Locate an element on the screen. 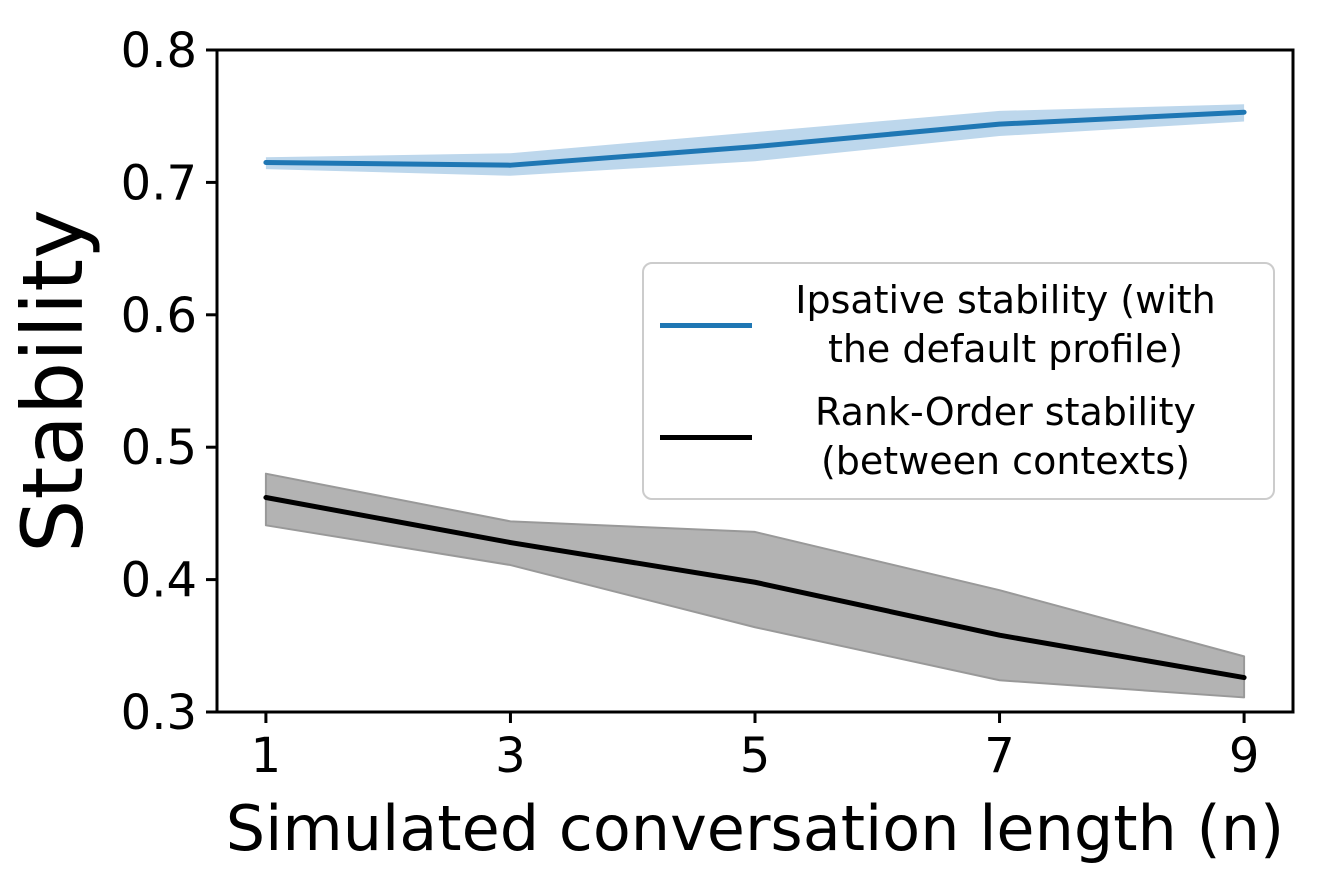 This screenshot has height=886, width=1329. x-tick-label: 1 is located at coordinates (266, 756).